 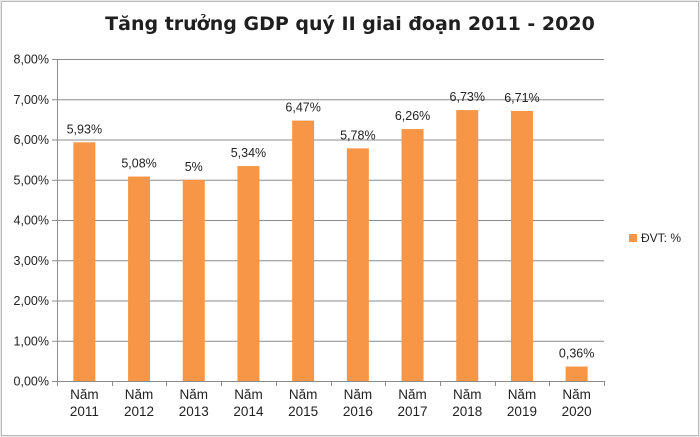 I want to click on data-label: 0,36%, so click(x=576, y=354).